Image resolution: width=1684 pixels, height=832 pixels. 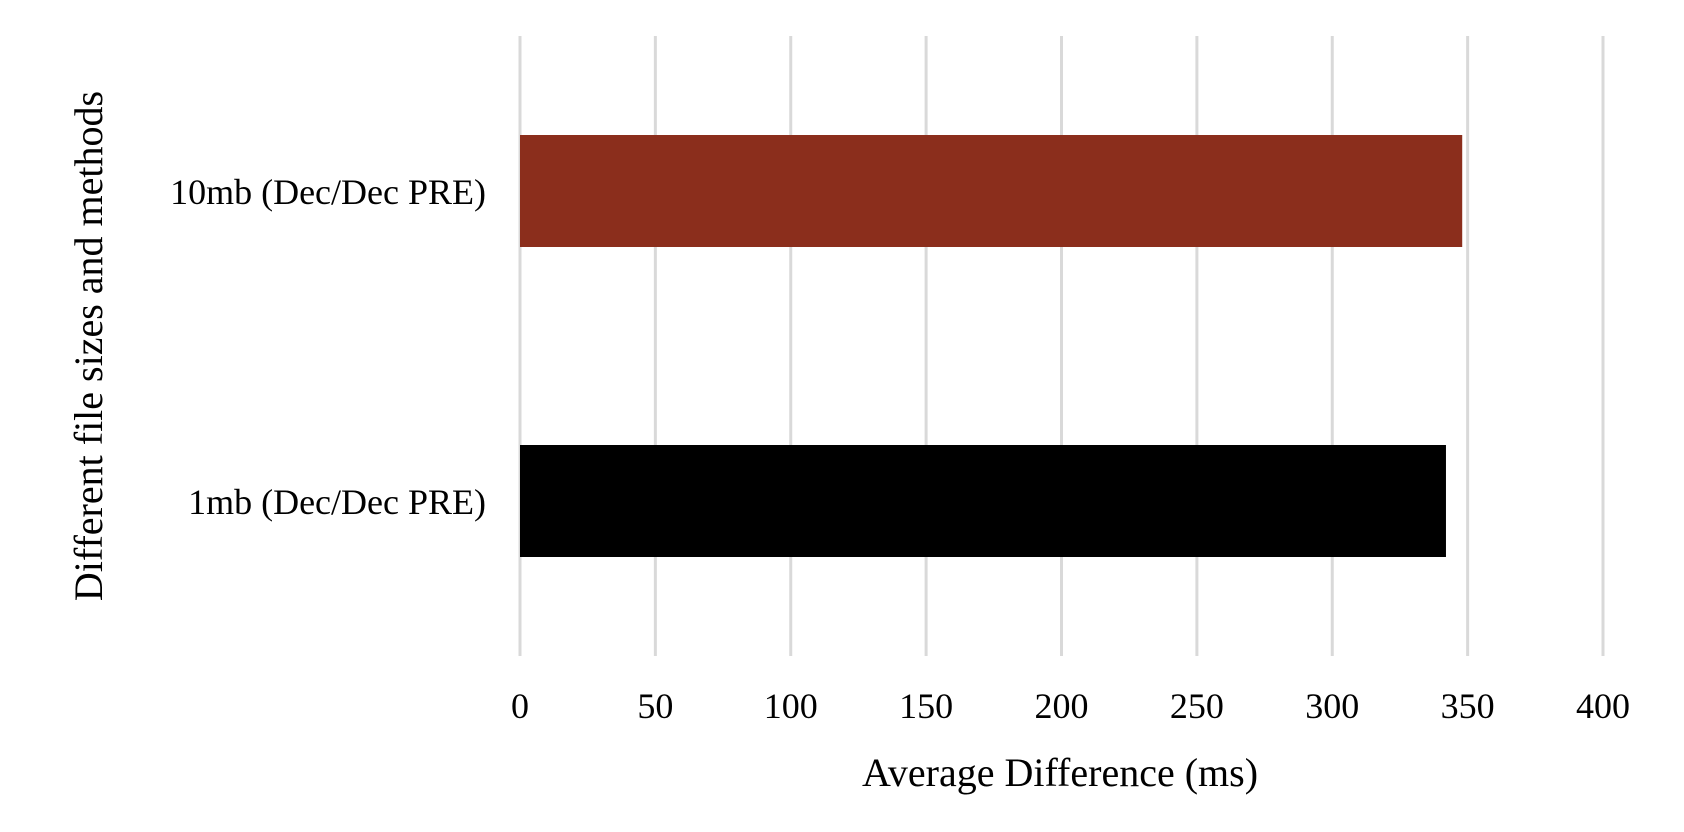 I want to click on x-tick-label: 200, so click(x=1062, y=706).